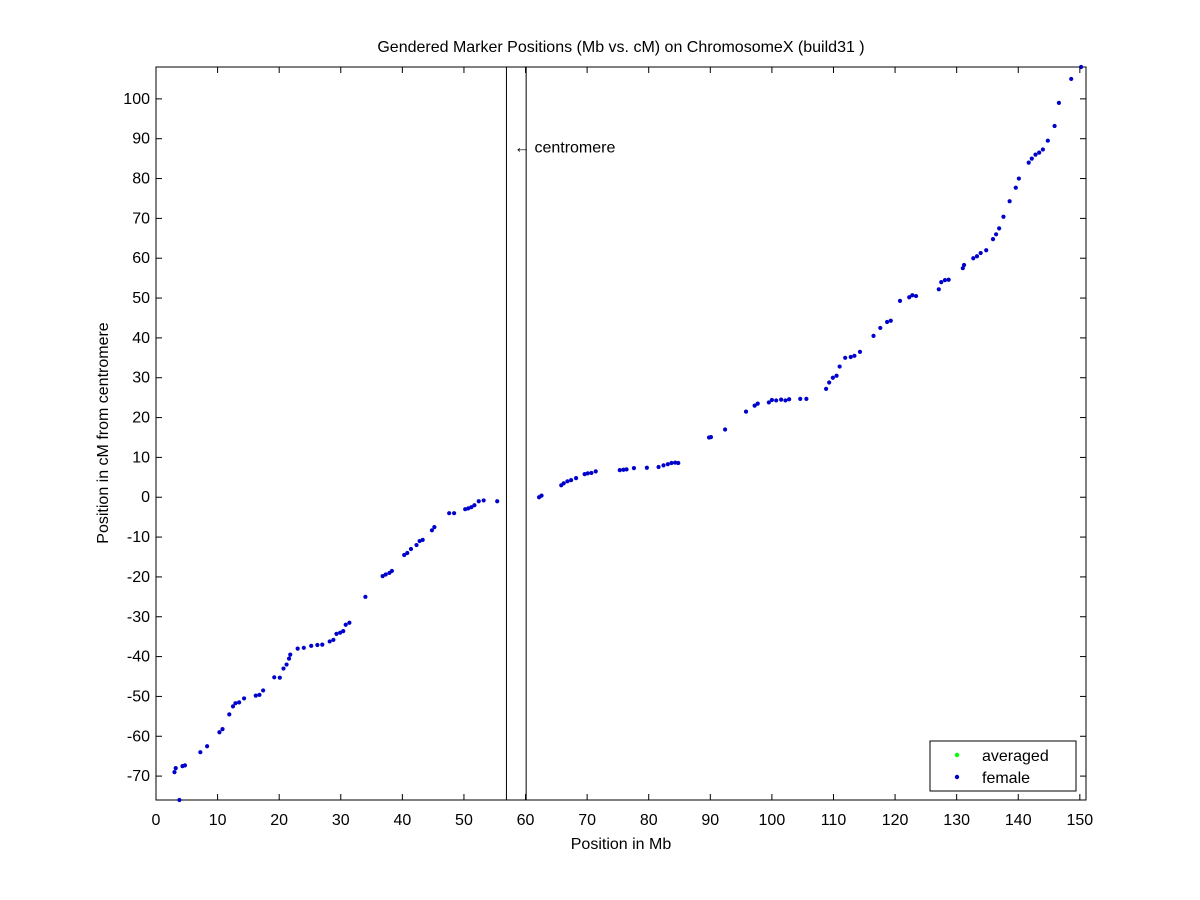  I want to click on y-tick-label: -30, so click(138, 617).